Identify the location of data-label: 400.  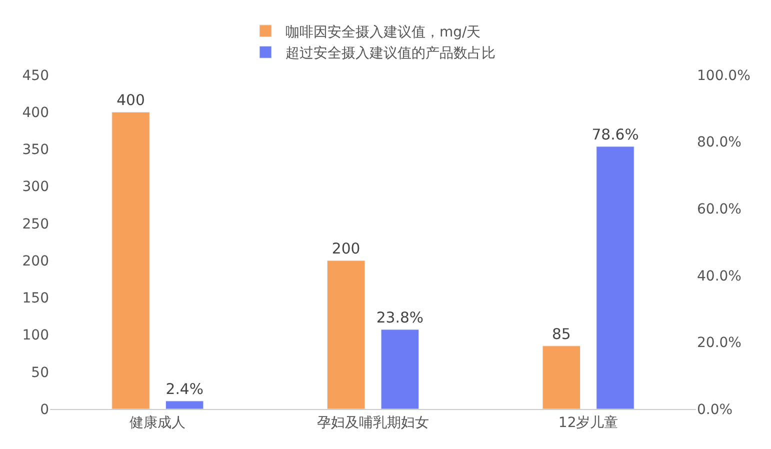
(130, 101).